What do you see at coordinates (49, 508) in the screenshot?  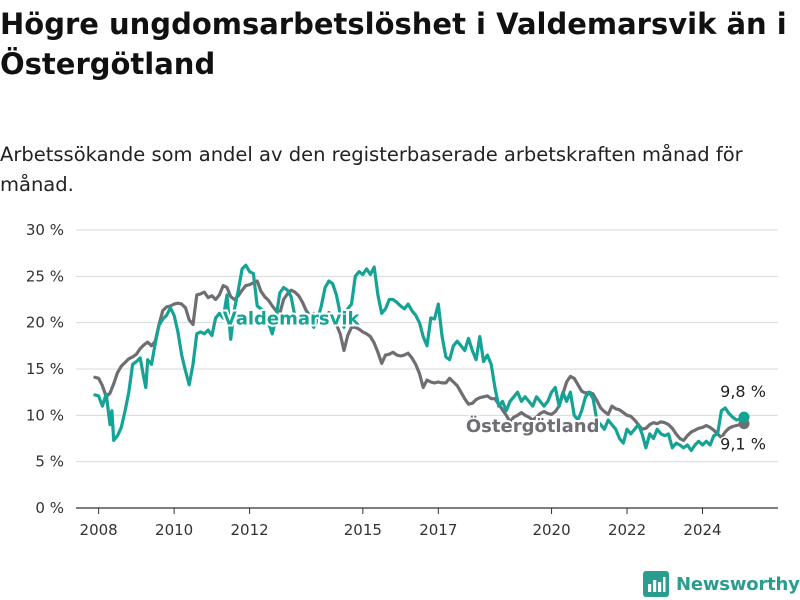 I see `y-tick-label: 0 %` at bounding box center [49, 508].